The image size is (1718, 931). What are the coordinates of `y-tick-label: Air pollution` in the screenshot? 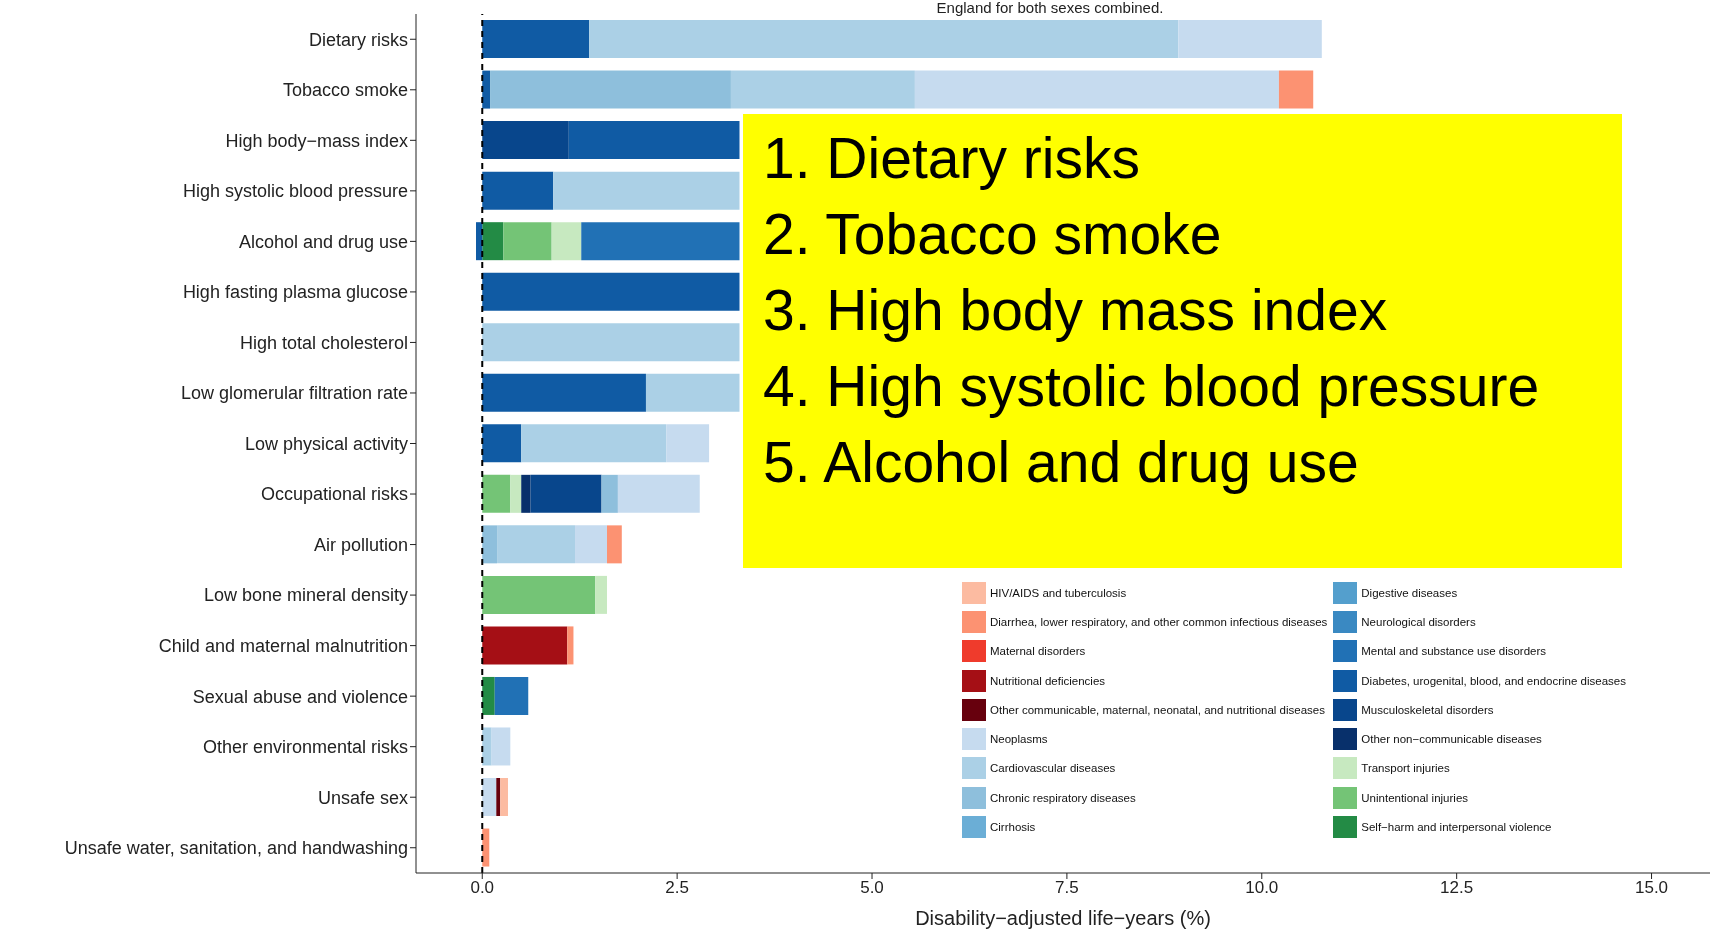 It's located at (360, 544).